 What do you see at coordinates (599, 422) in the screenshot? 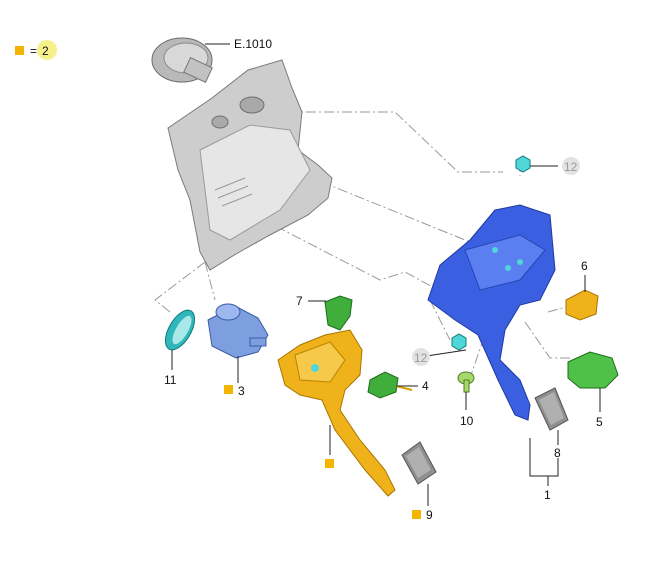
I see `callout-5: 5` at bounding box center [599, 422].